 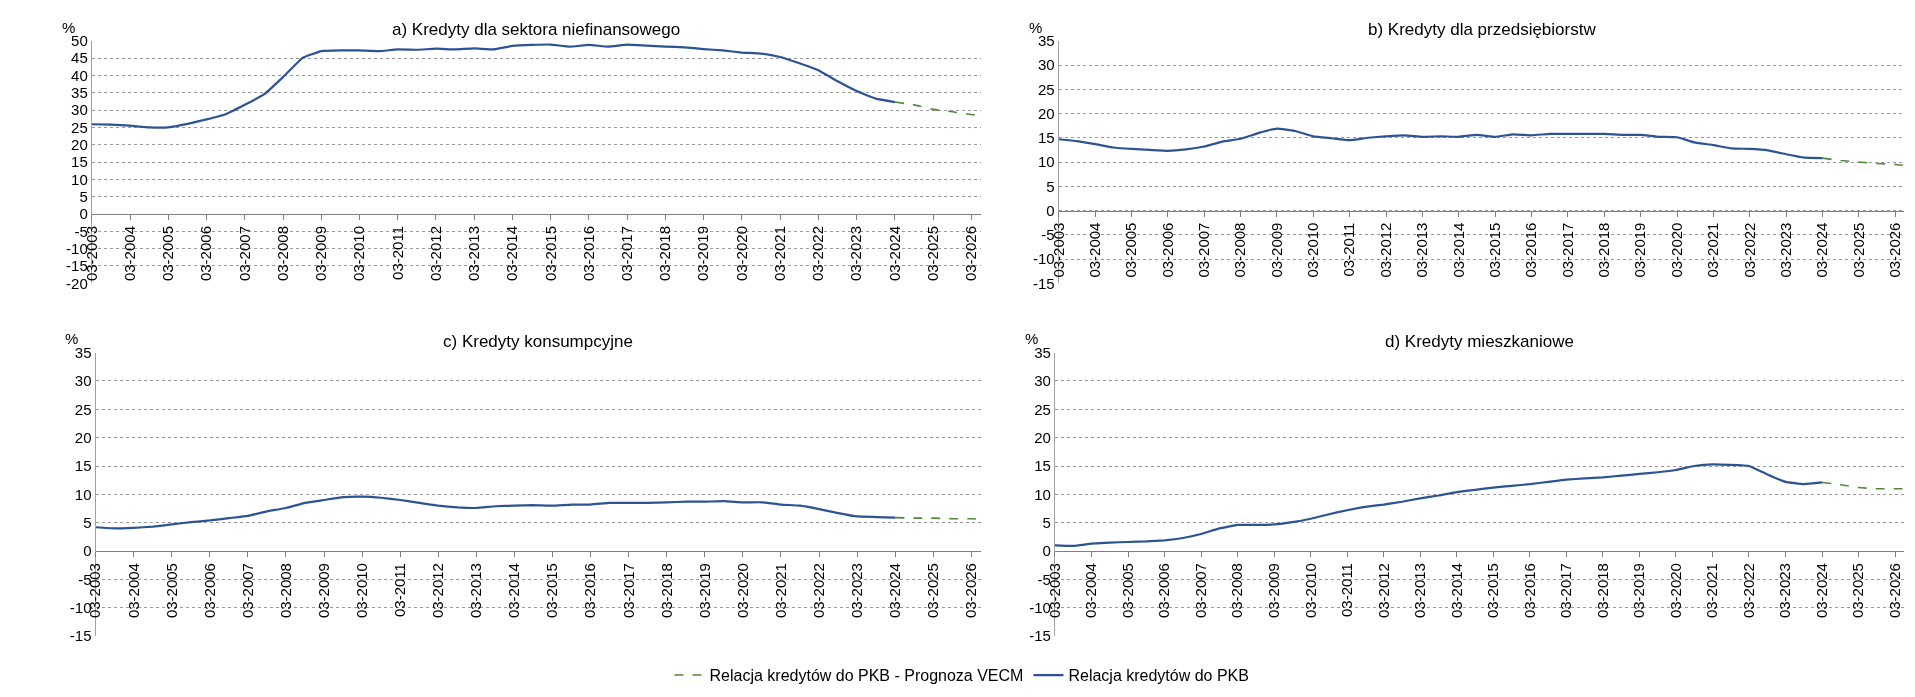 I want to click on x-tick-label: 03-2024, so click(x=1822, y=250).